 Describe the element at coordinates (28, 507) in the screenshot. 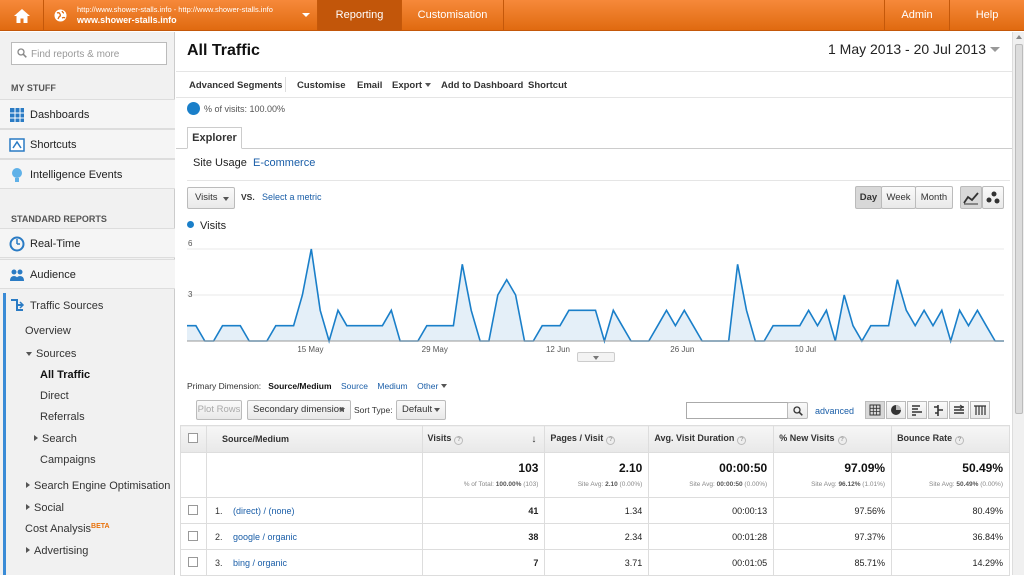

I see `collapsed-icon` at that location.